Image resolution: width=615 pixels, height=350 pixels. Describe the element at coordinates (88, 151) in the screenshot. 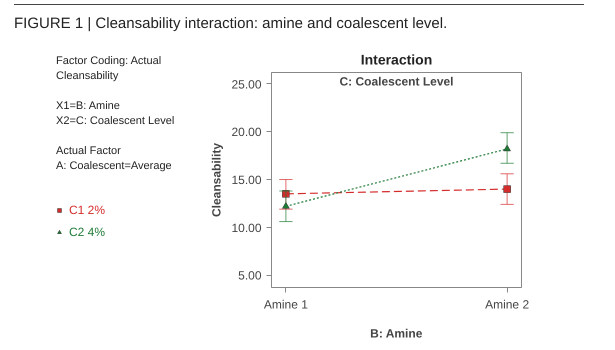

I see `text: Actual Factor` at that location.